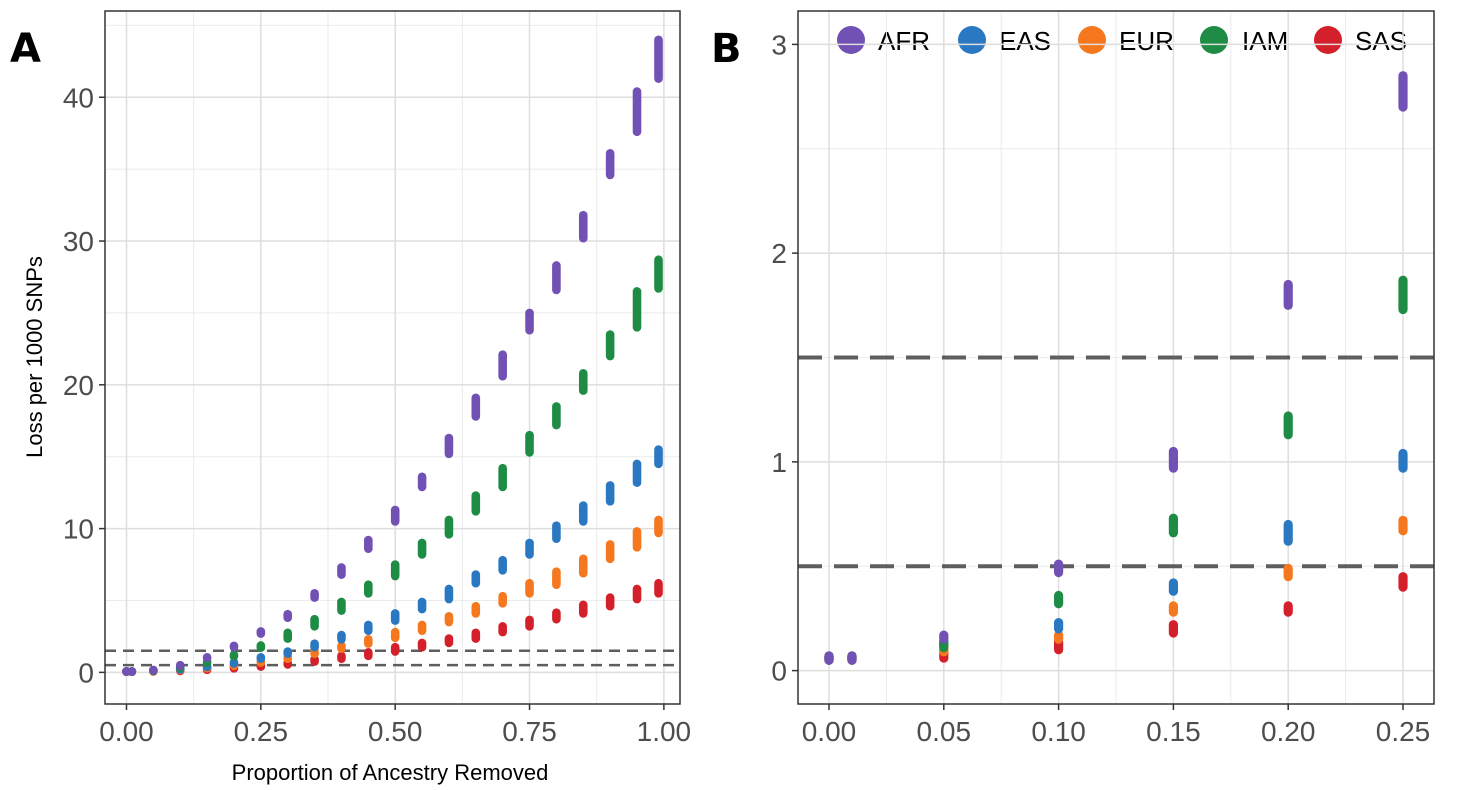 The width and height of the screenshot is (1457, 790). Describe the element at coordinates (1288, 731) in the screenshot. I see `x-tick-label: 0.20` at that location.